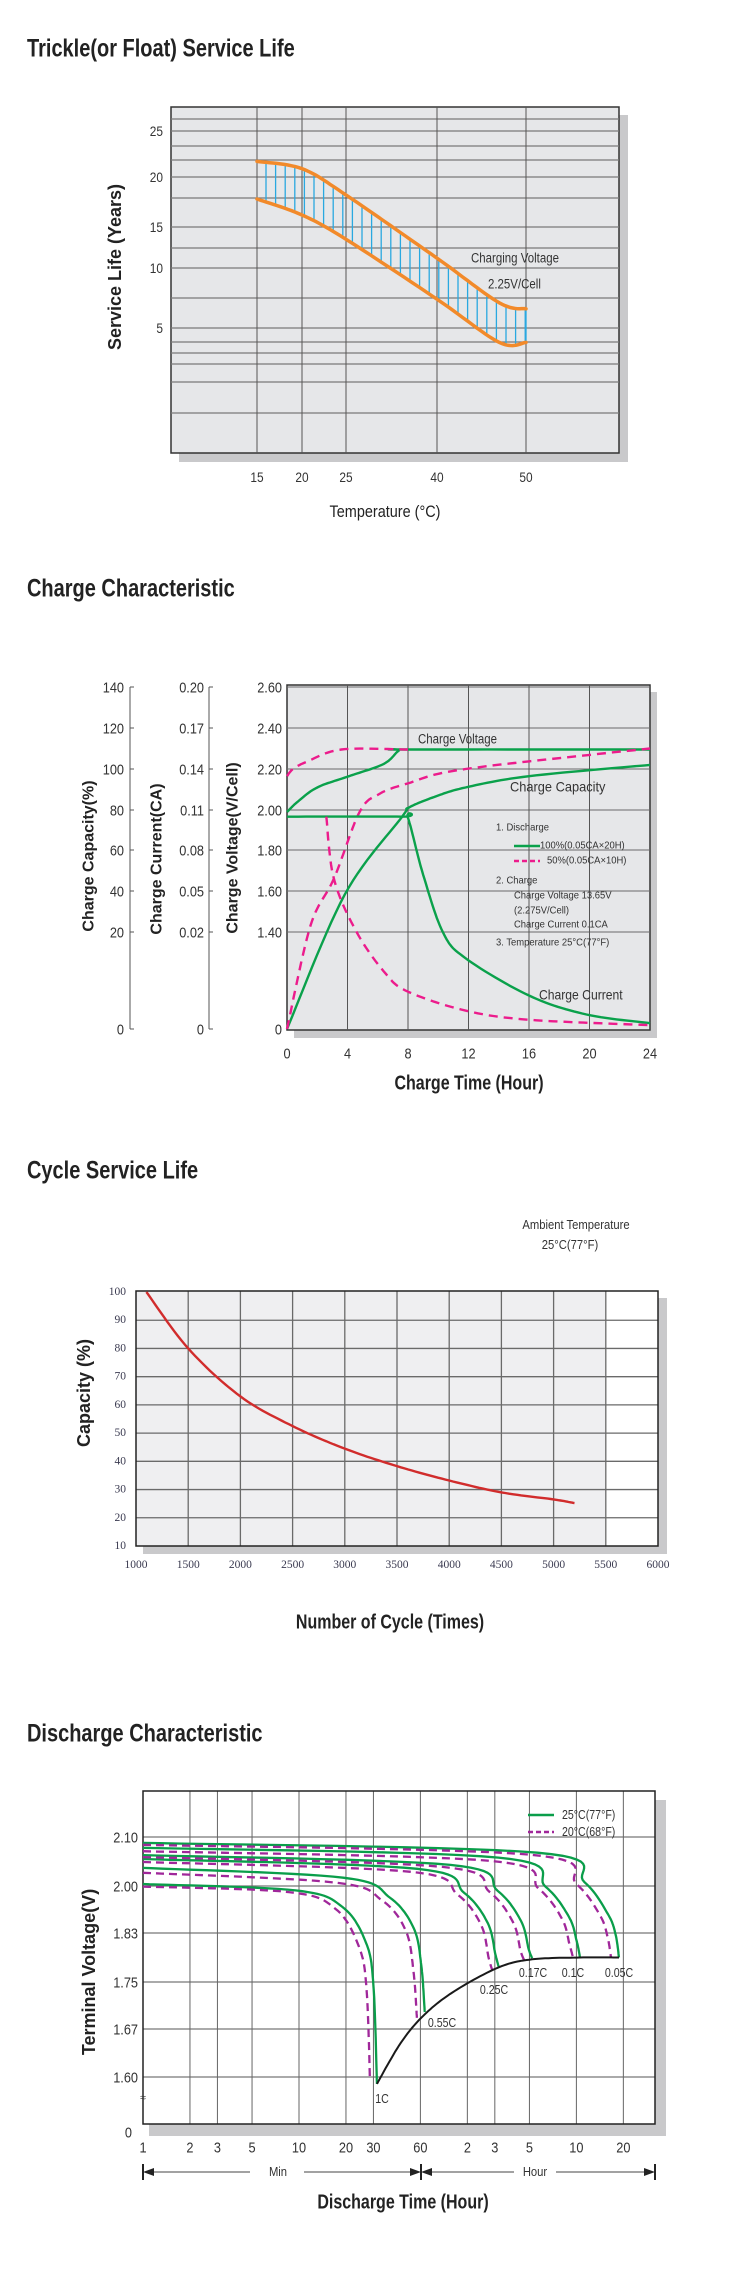 The height and width of the screenshot is (2282, 750). I want to click on y-tick-label: 0.17, so click(191, 727).